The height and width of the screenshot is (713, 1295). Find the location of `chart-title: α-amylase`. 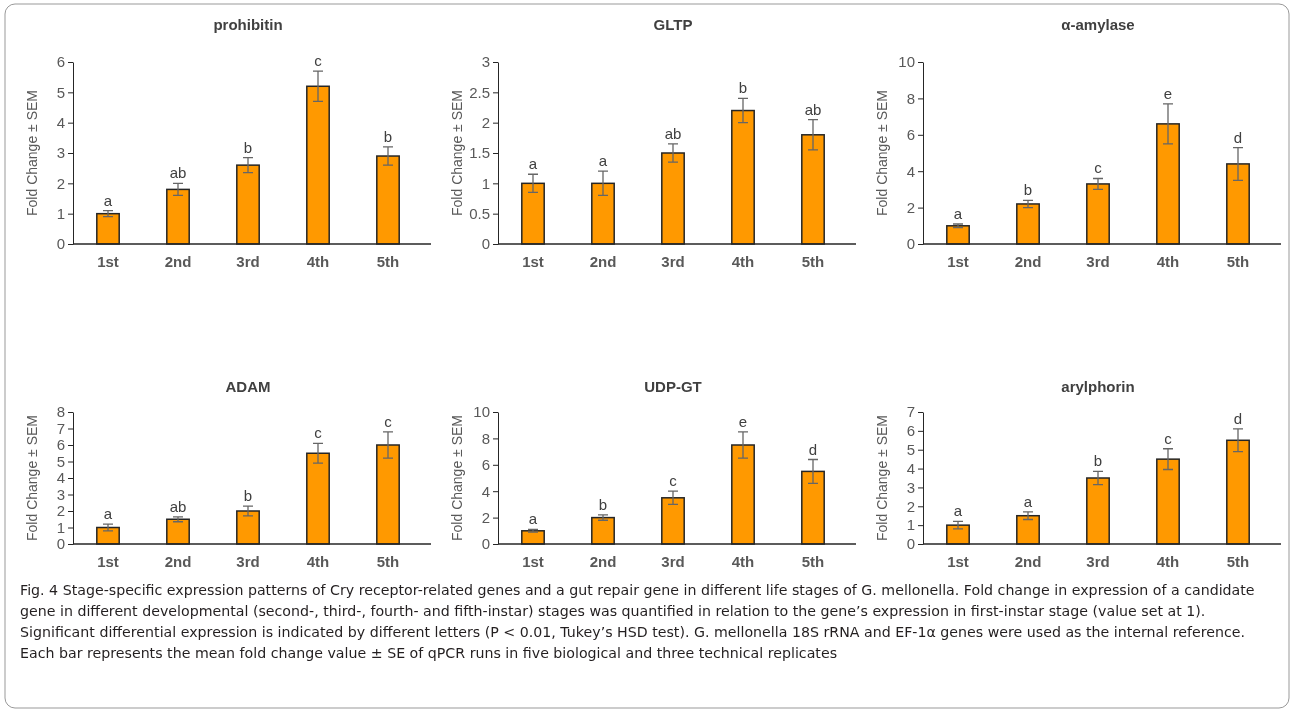

chart-title: α-amylase is located at coordinates (1098, 24).